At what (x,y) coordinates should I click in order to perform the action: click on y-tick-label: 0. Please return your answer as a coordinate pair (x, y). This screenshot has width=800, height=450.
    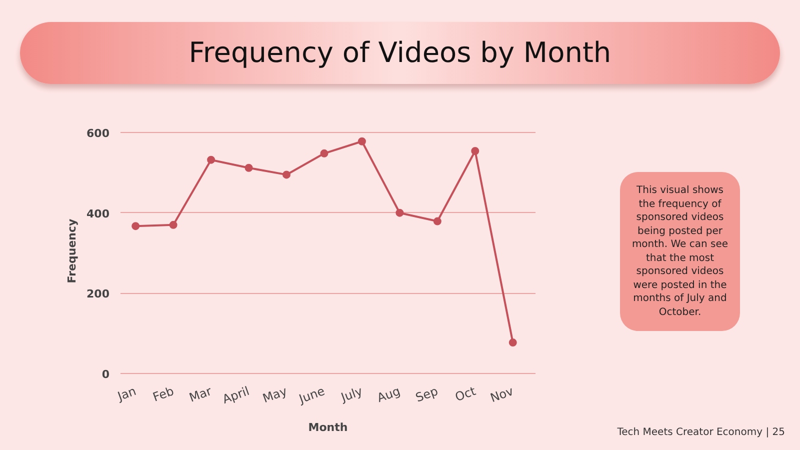
    Looking at the image, I should click on (106, 374).